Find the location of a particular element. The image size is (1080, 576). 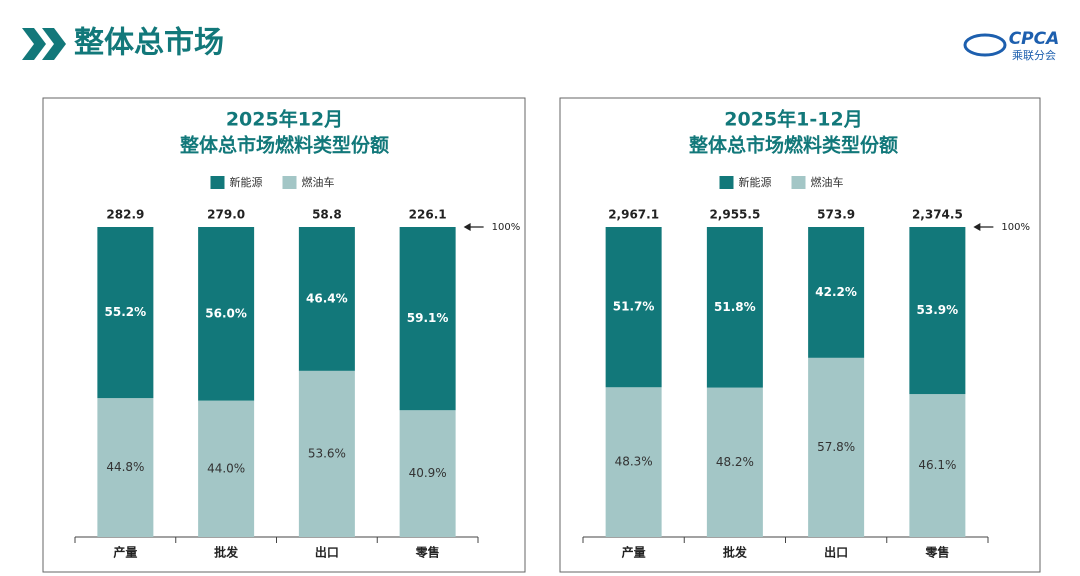

data-label: 44.8% is located at coordinates (125, 467).